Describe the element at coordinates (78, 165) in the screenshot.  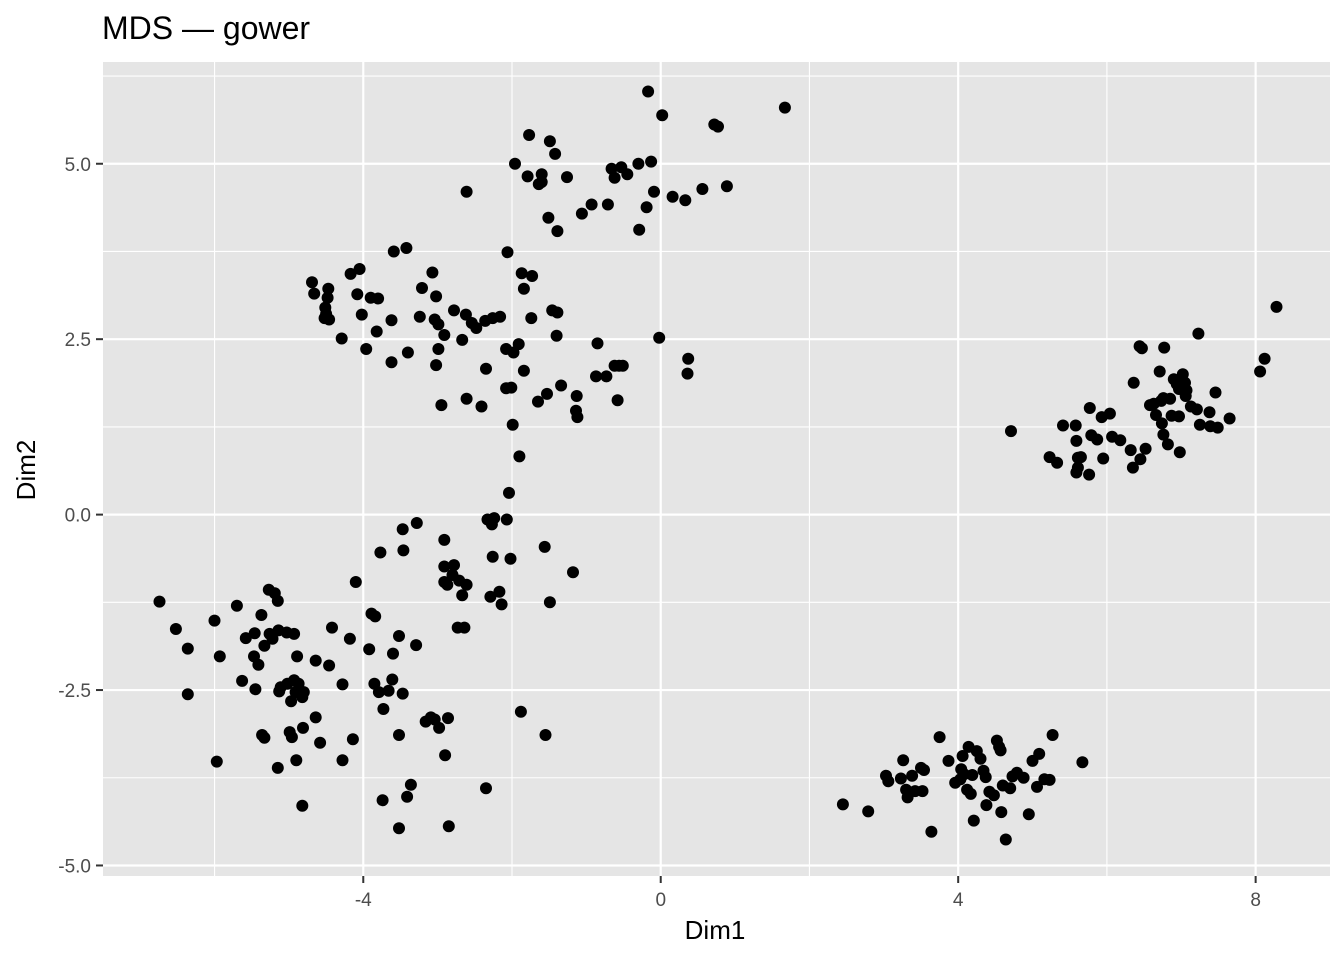
I see `y-tick-label: 5.0` at that location.